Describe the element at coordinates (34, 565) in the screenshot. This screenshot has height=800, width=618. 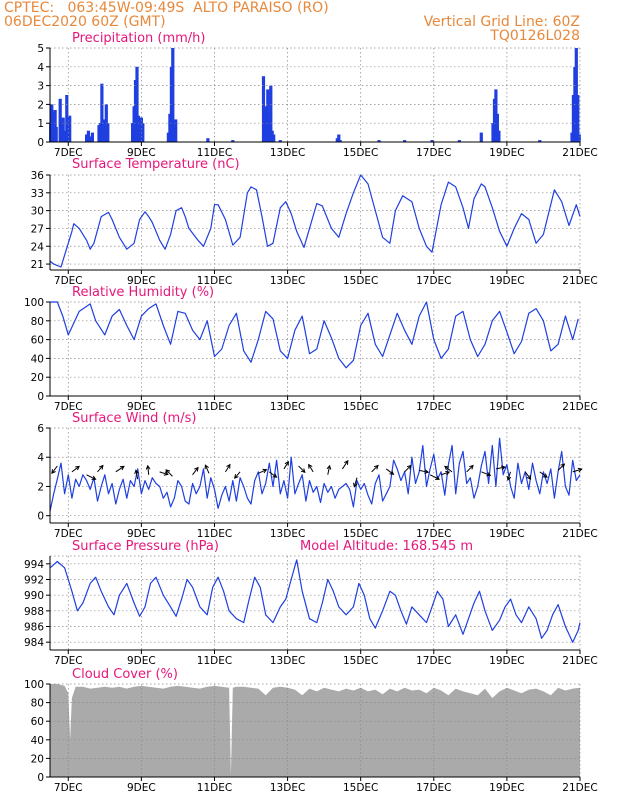
I see `y-tick-label: 994` at that location.